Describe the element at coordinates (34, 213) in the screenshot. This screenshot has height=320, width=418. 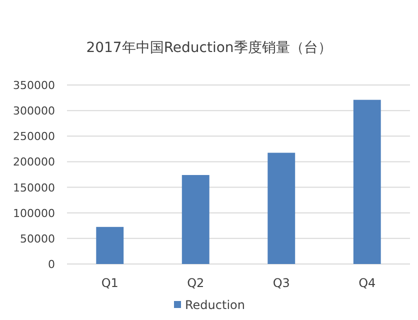
I see `y-tick-label: 100000` at that location.